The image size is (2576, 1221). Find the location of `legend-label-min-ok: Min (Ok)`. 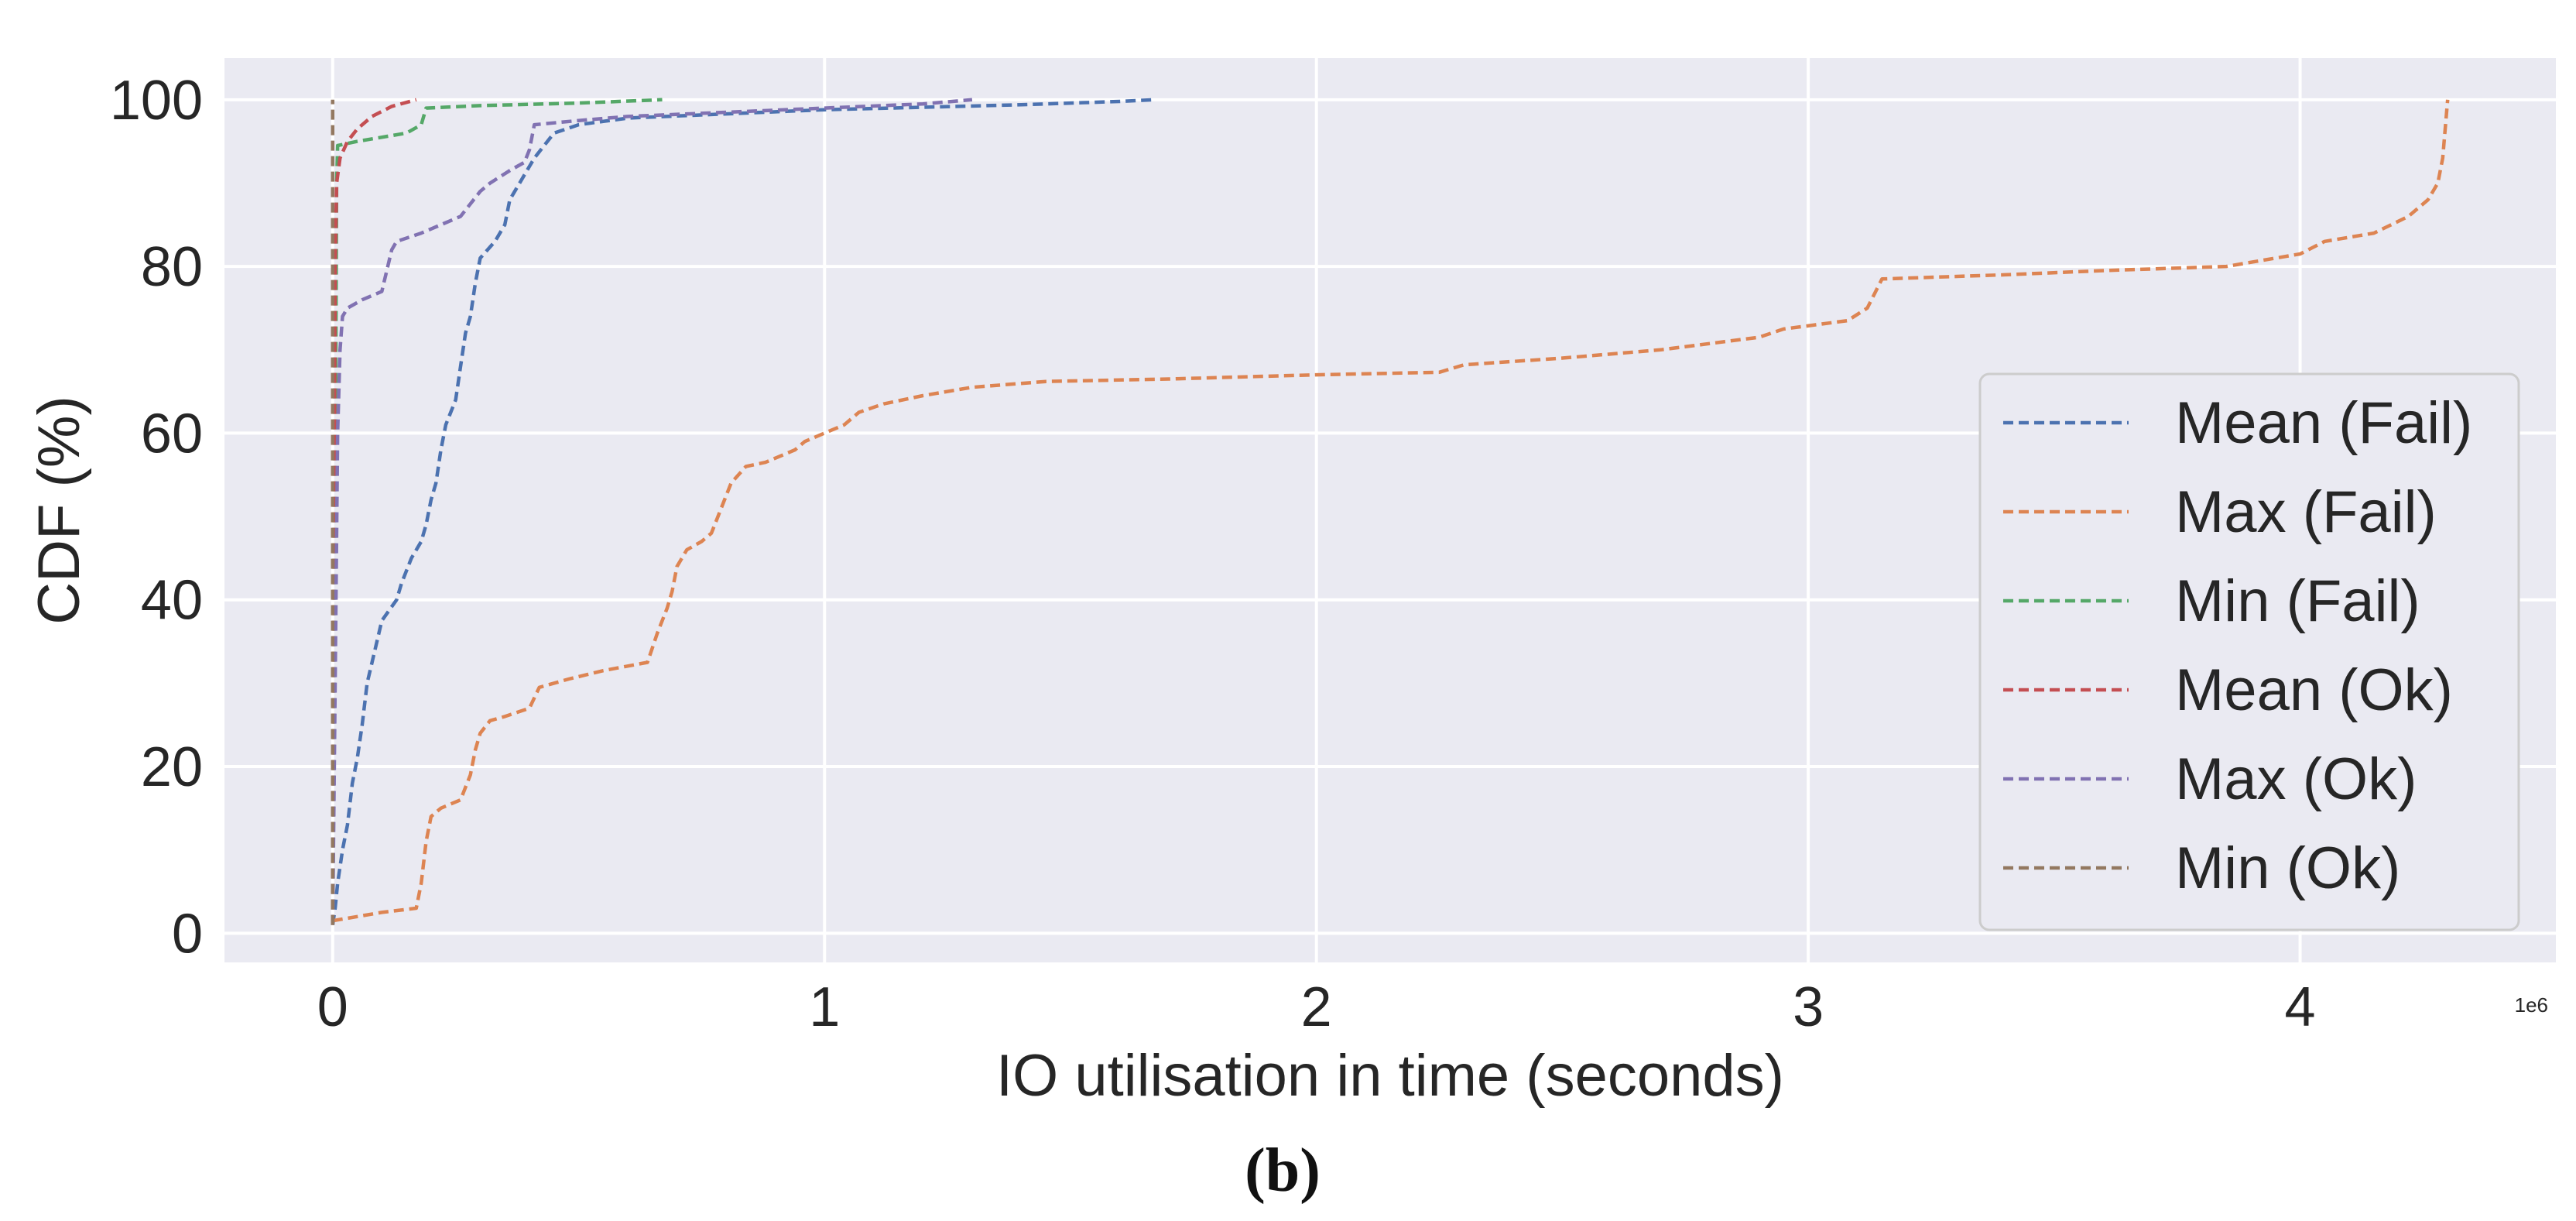

legend-label-min-ok: Min (Ok) is located at coordinates (2288, 868).